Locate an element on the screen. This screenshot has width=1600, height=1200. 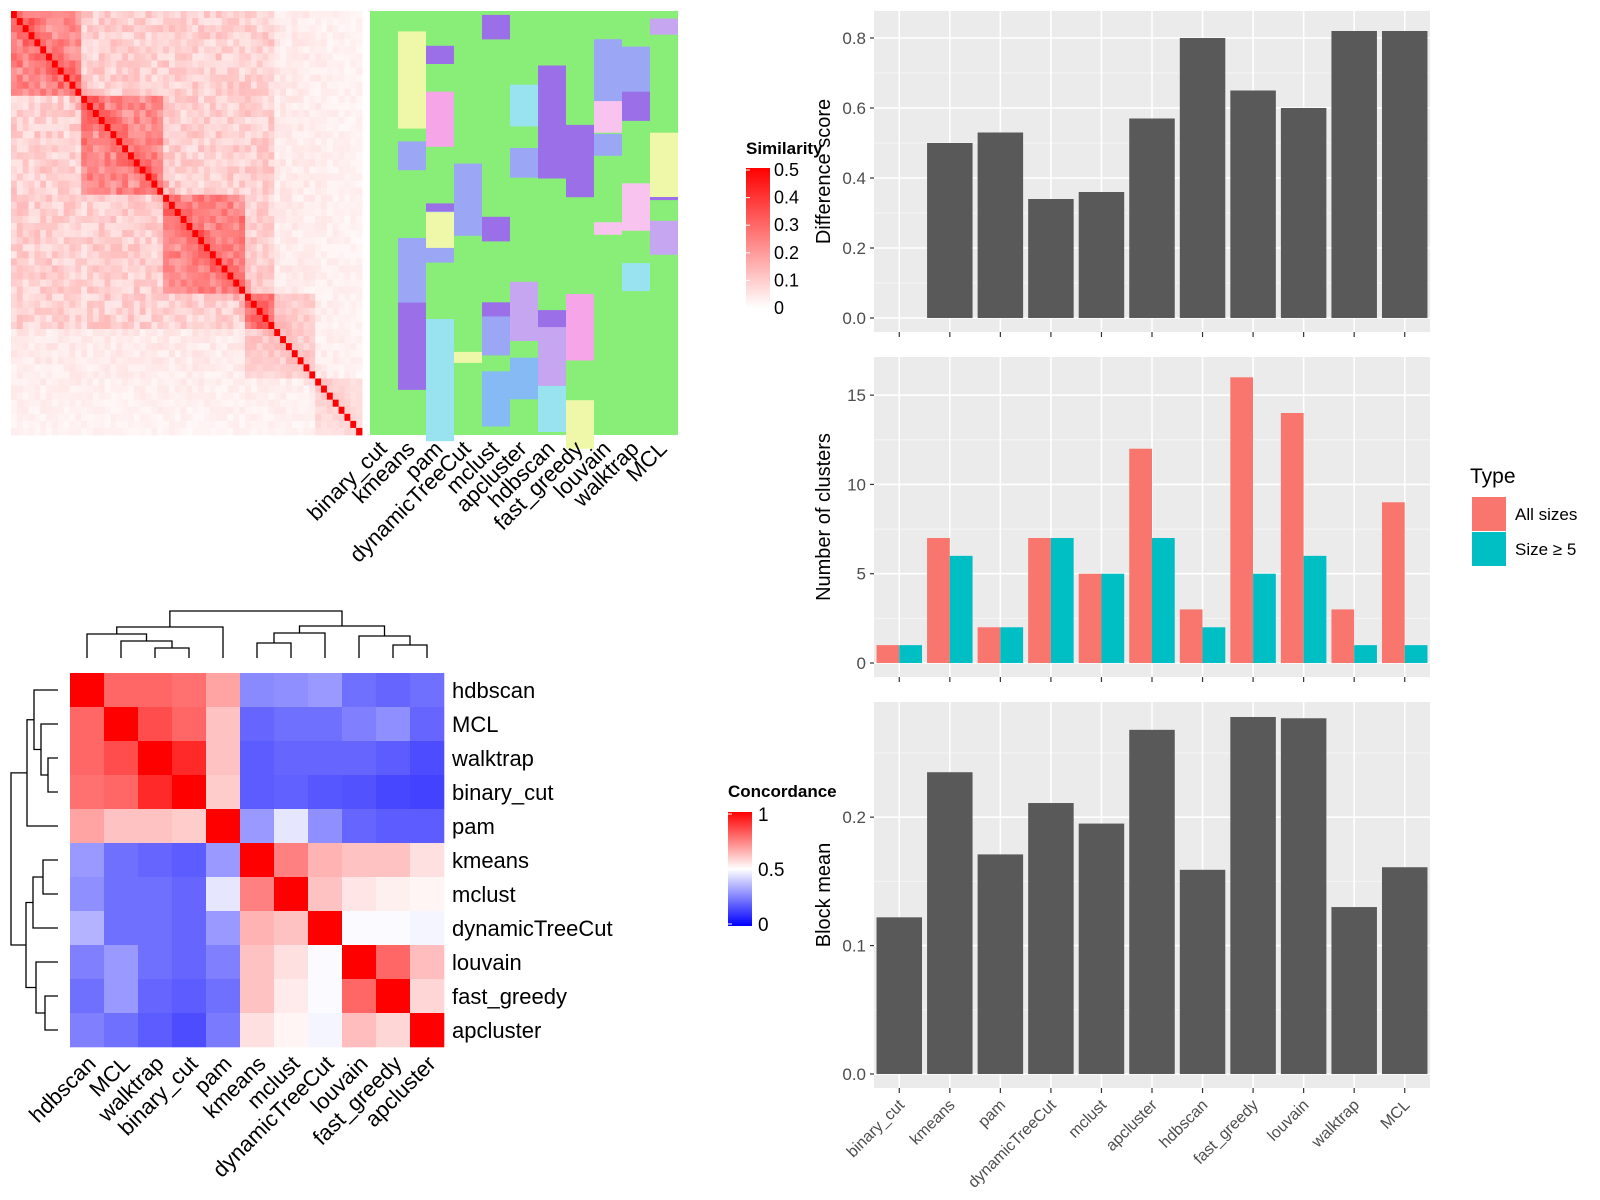
legend-key is located at coordinates (1489, 514).